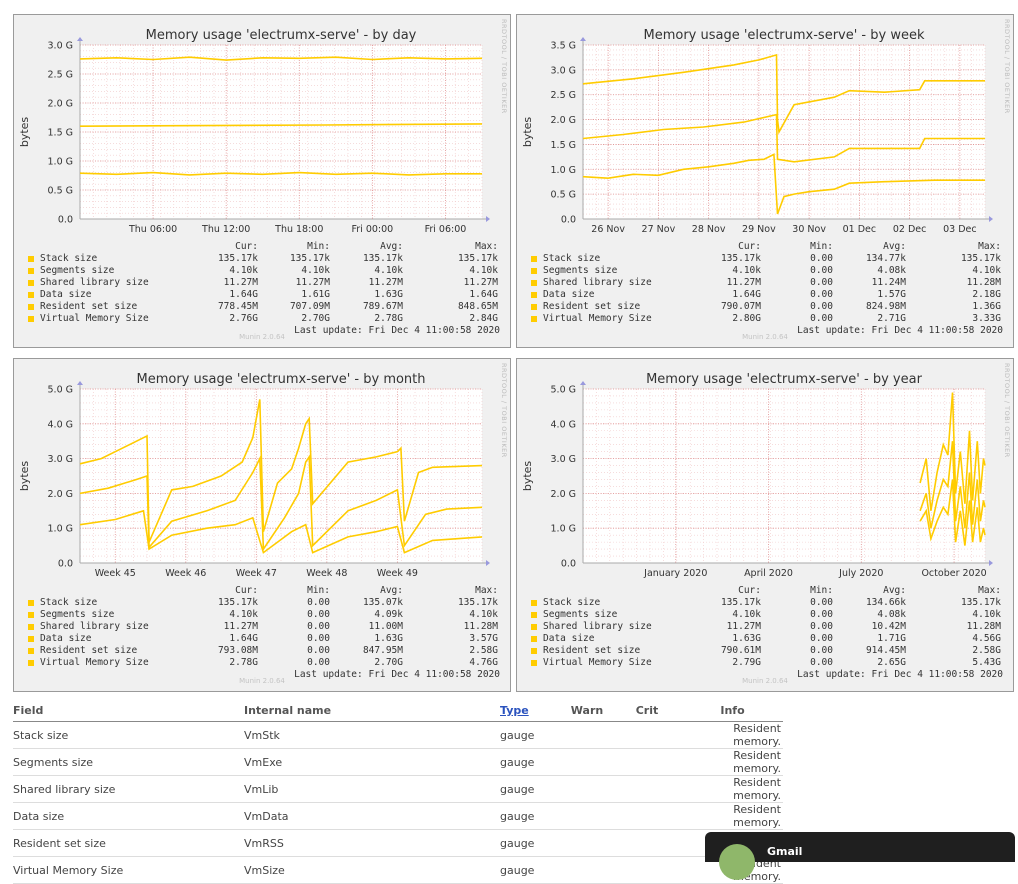 The image size is (1018, 884). Describe the element at coordinates (989, 246) in the screenshot. I see `legend-header-max: Max:` at that location.